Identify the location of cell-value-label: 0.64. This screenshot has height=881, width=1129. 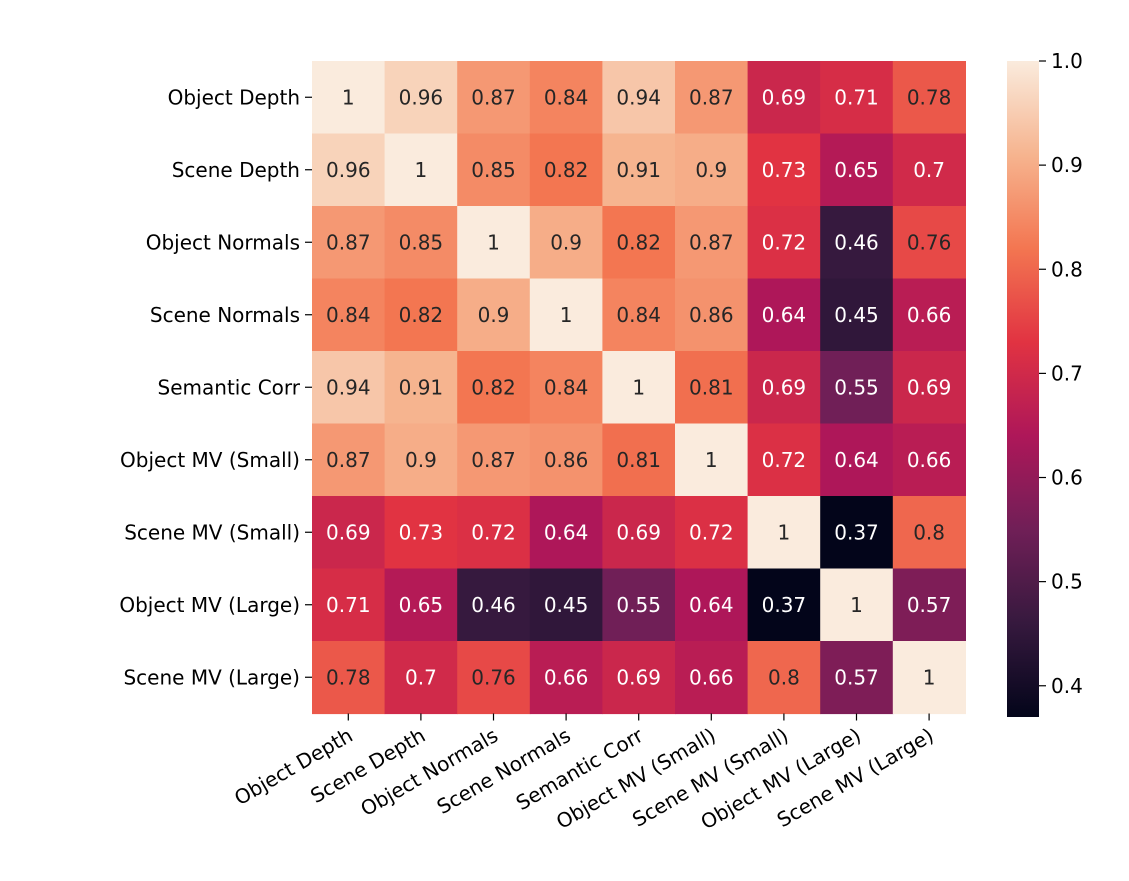
(784, 315).